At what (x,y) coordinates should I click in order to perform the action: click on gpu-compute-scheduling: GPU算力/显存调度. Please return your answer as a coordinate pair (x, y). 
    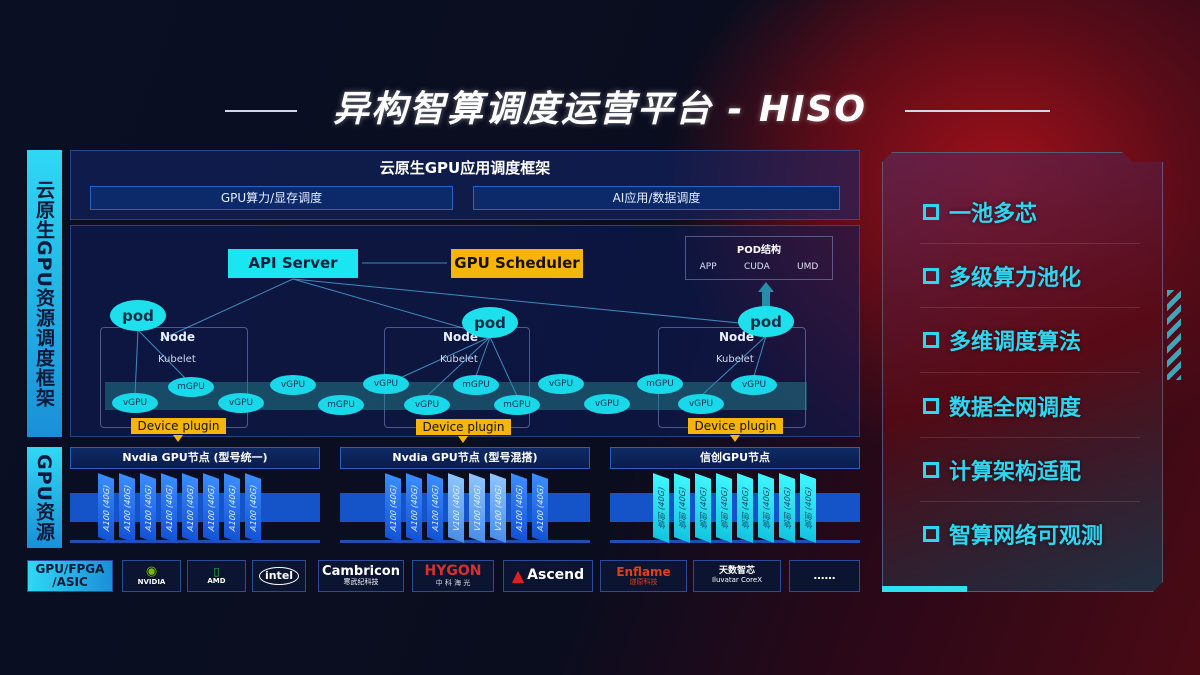
    Looking at the image, I should click on (271, 198).